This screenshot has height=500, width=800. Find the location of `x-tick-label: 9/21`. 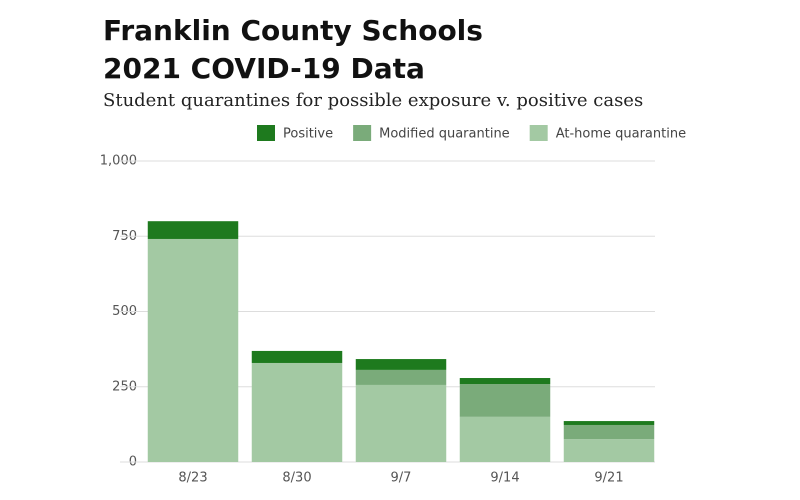

x-tick-label: 9/21 is located at coordinates (608, 478).